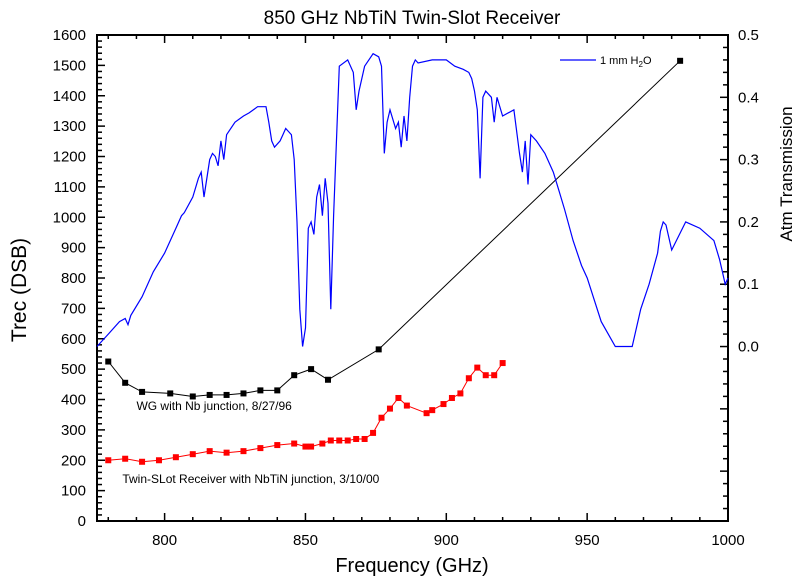 The image size is (800, 580). Describe the element at coordinates (69, 35) in the screenshot. I see `y-tick-label: 1600` at that location.